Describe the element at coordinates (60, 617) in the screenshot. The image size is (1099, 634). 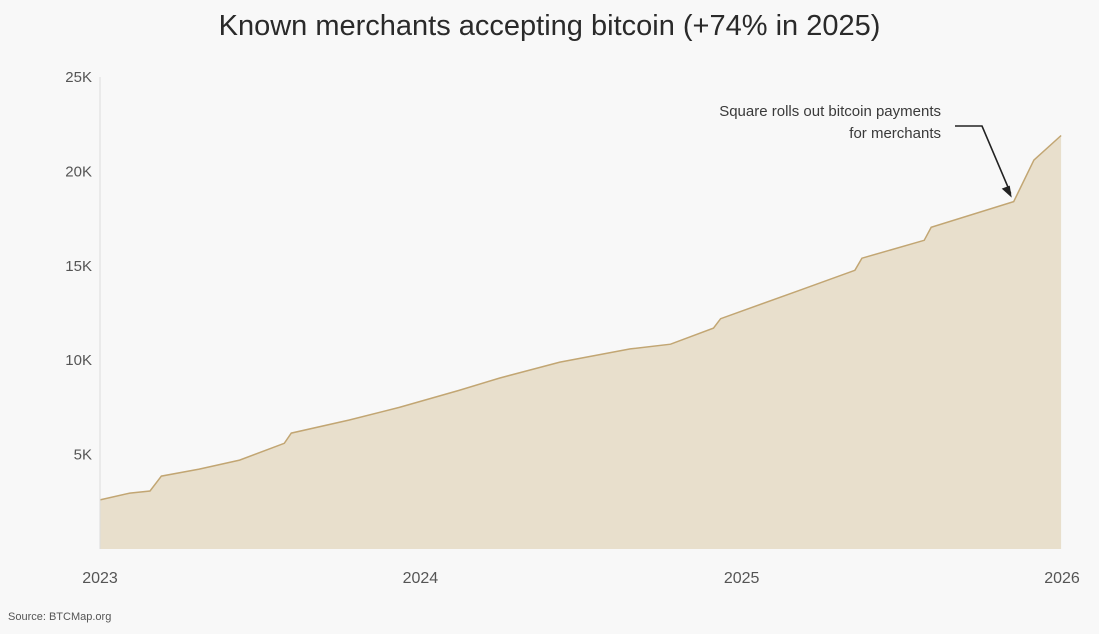
I see `source-note: Source: BTCMap.org` at that location.